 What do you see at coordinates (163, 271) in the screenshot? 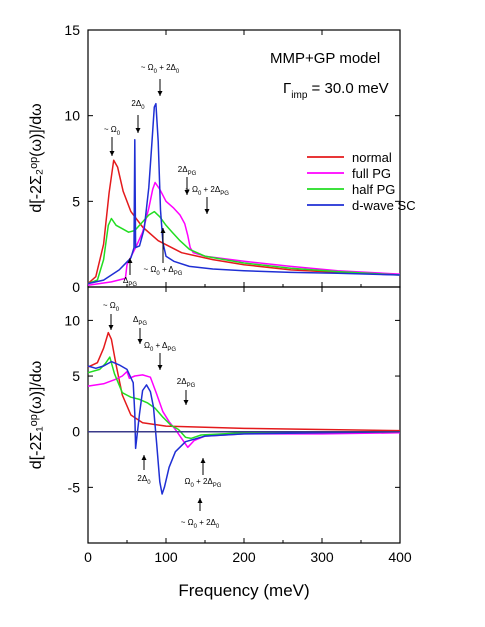
I see `top-annotation-label: ~ Ω0 + ΔPG` at bounding box center [163, 271].